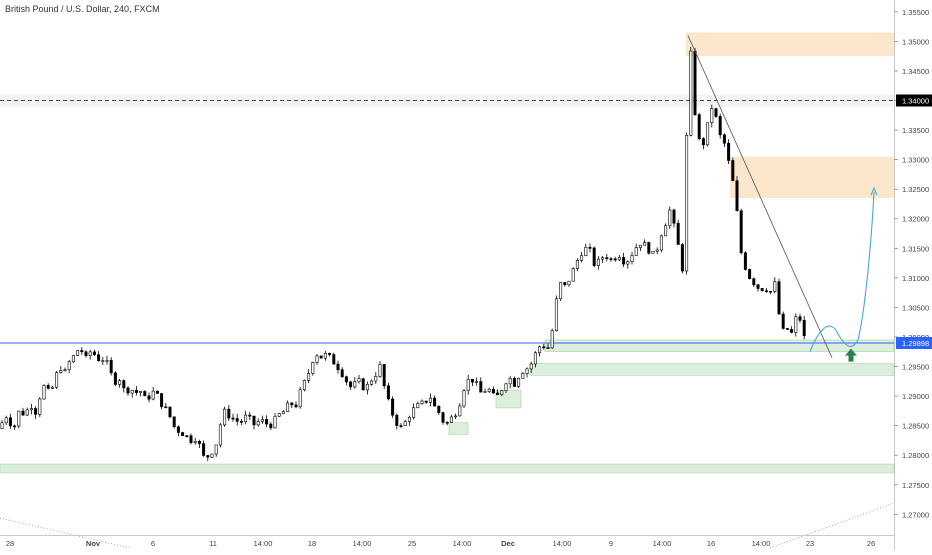 The height and width of the screenshot is (555, 932). What do you see at coordinates (874, 191) in the screenshot?
I see `projection-arrowhead` at bounding box center [874, 191].